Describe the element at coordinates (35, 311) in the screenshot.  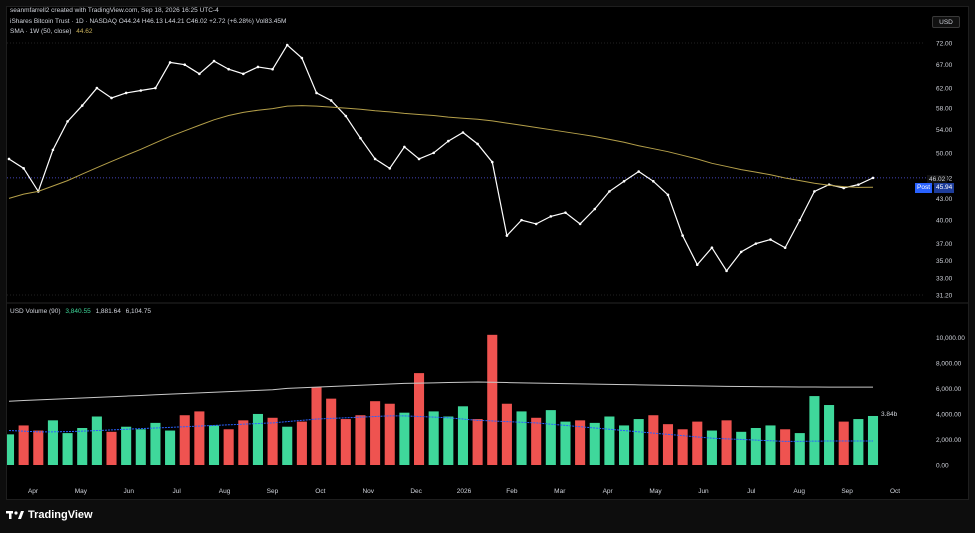
I see `volume-legend-label: USD Volume (90)` at that location.